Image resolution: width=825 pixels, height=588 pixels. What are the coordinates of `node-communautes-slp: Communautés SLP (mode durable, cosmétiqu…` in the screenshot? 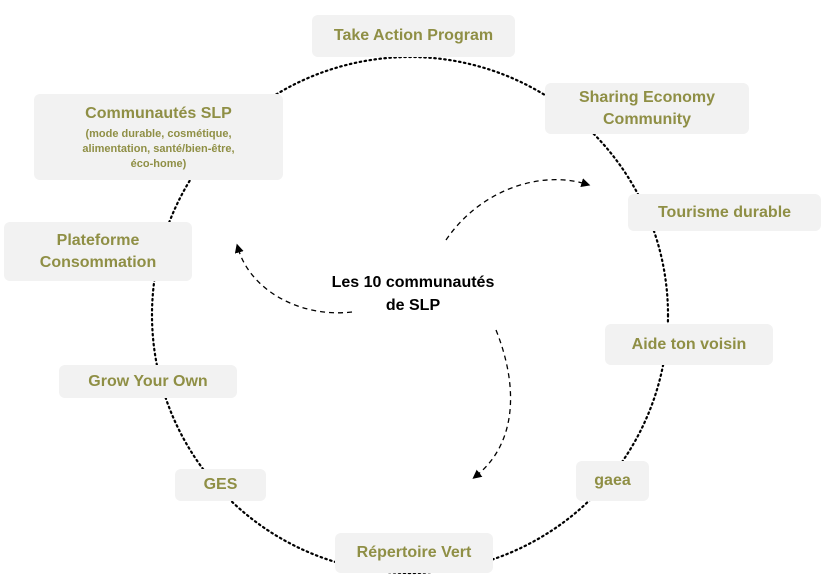 It's located at (158, 137).